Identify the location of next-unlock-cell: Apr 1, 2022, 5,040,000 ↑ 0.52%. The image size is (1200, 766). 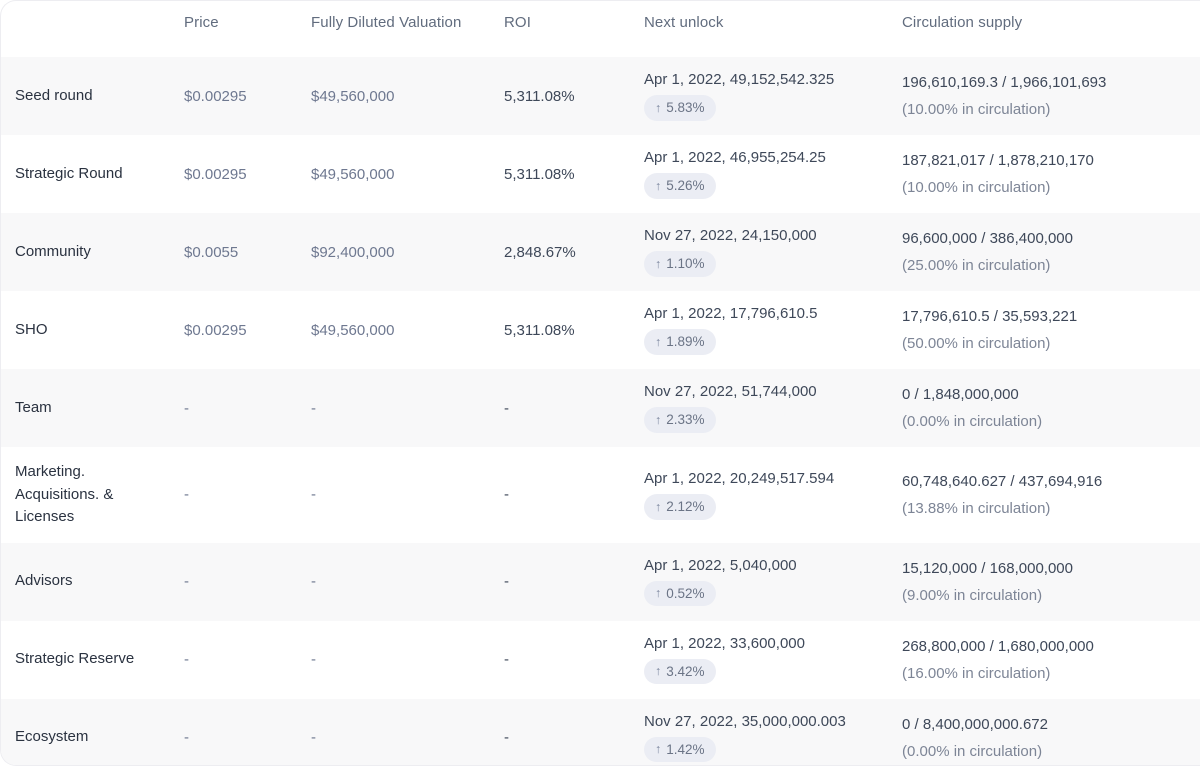
(773, 582).